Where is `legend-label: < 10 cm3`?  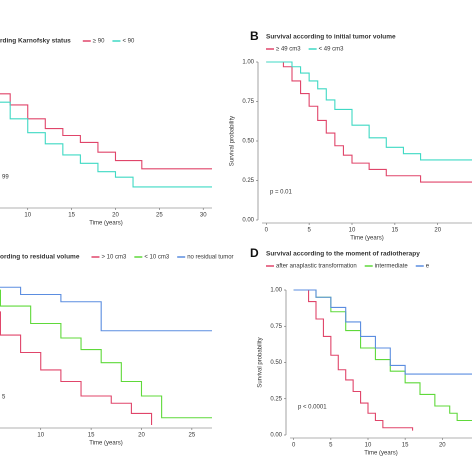
legend-label: < 10 cm3 is located at coordinates (157, 258).